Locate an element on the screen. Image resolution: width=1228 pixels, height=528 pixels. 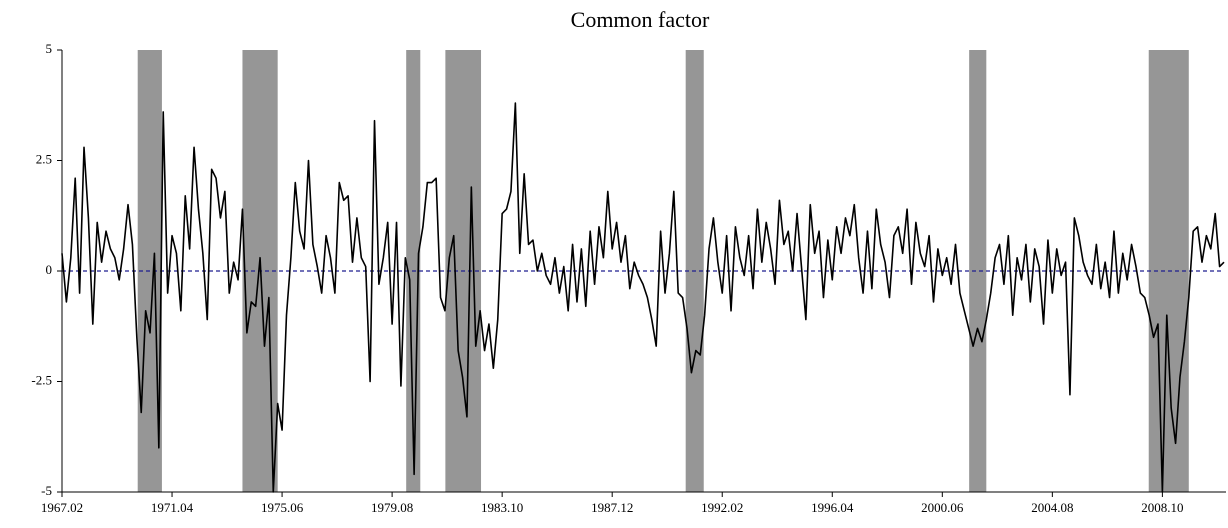
x-tick-label: 1987.12 is located at coordinates (612, 507).